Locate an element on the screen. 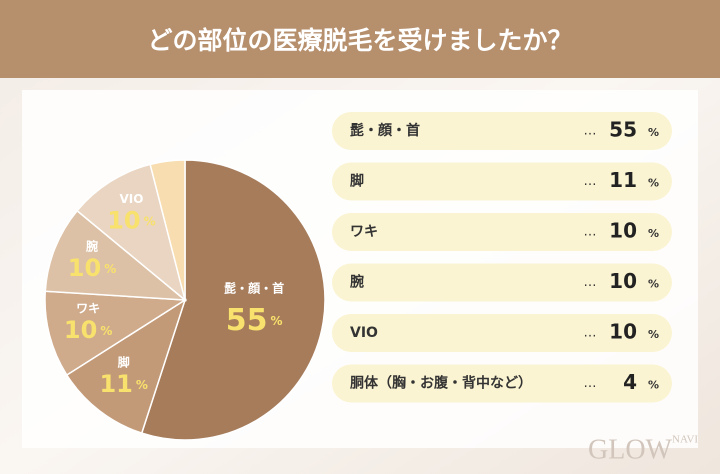 Image resolution: width=720 pixels, height=474 pixels. list-category: 脚 is located at coordinates (357, 182).